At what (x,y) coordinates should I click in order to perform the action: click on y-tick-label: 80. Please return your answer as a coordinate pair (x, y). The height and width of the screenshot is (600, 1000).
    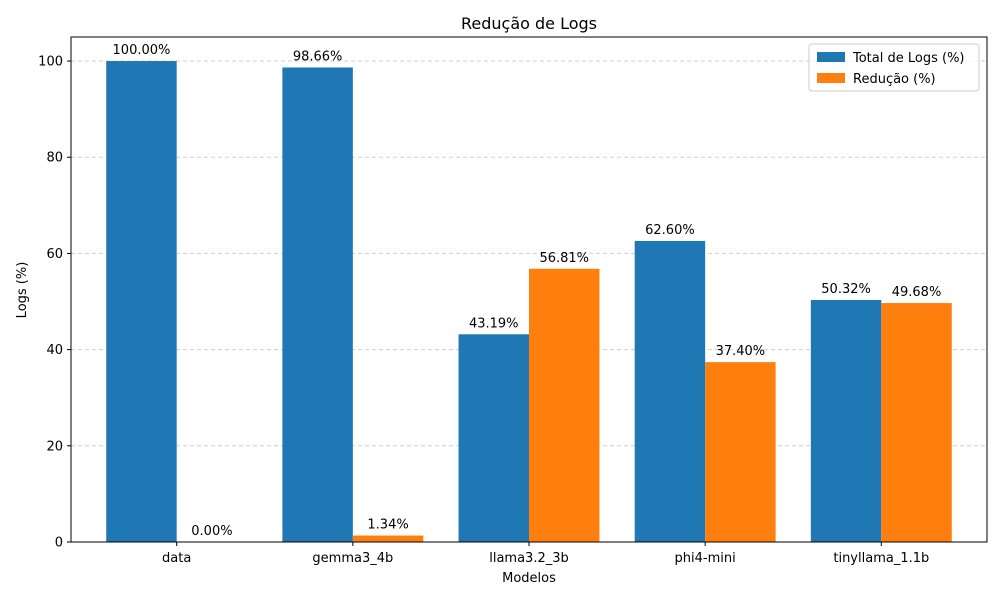
    Looking at the image, I should click on (54, 158).